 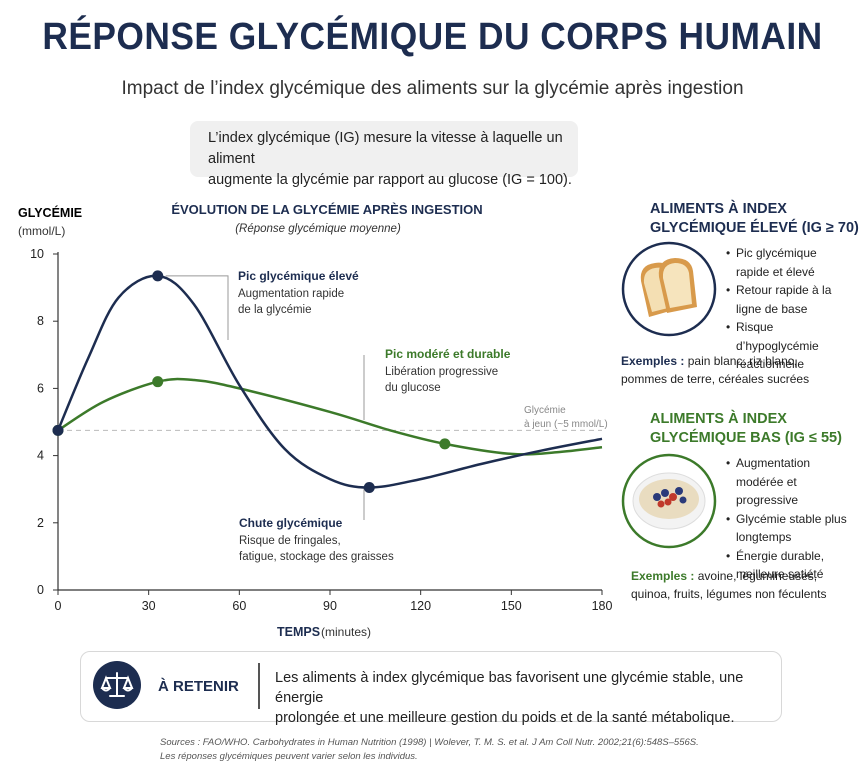 I want to click on bread-icon, so click(x=669, y=289).